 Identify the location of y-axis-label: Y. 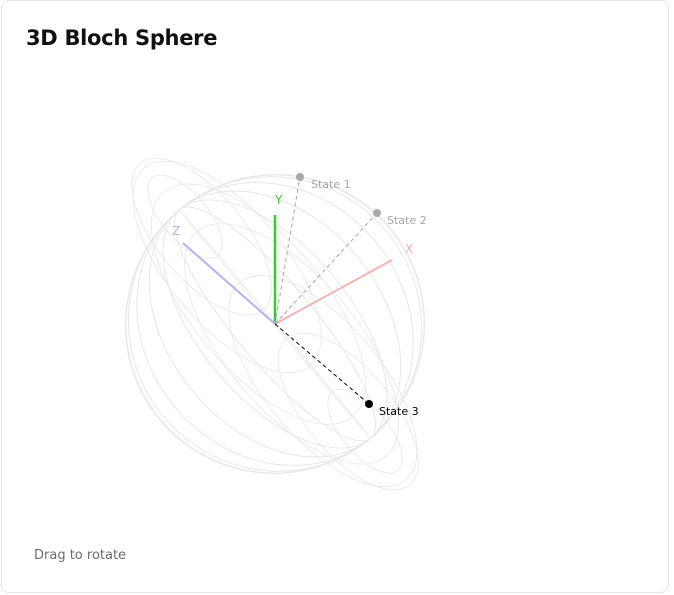
(278, 200).